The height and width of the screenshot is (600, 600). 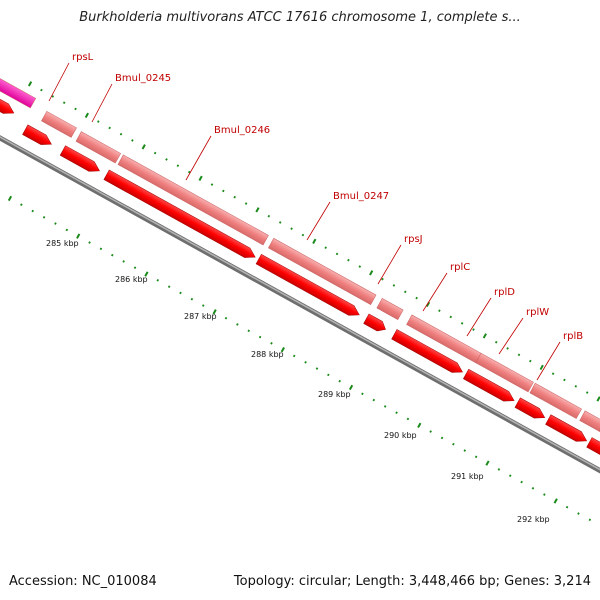 I want to click on feature-cds-rplD, so click(x=504, y=372).